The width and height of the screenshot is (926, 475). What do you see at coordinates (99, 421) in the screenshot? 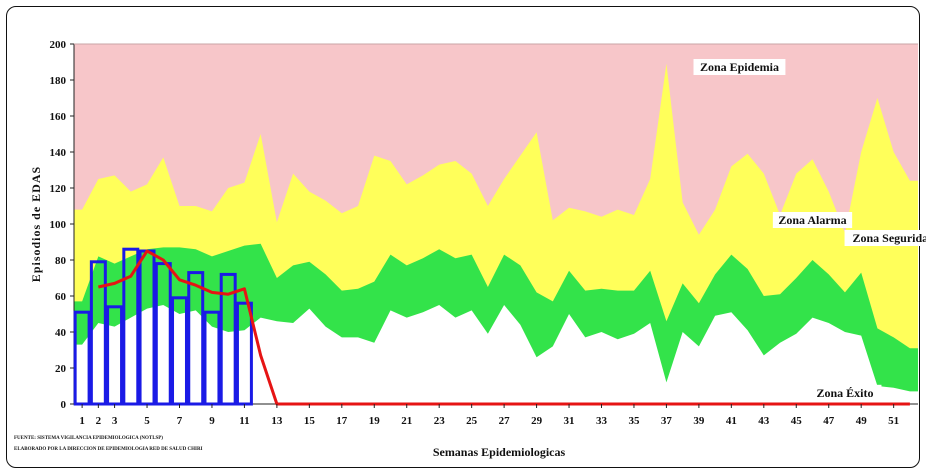
I see `x-tick-label: 2` at bounding box center [99, 421].